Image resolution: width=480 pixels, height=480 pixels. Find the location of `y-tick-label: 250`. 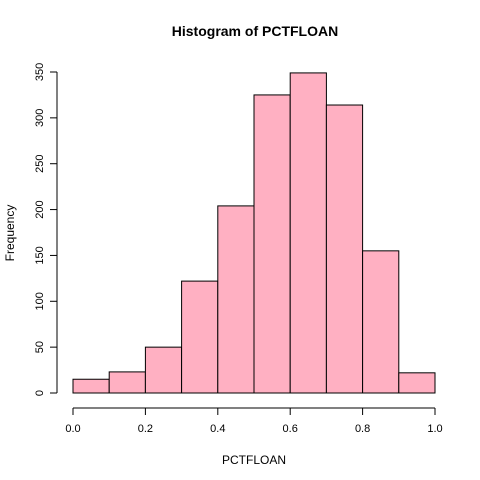

y-tick-label: 250 is located at coordinates (40, 164).